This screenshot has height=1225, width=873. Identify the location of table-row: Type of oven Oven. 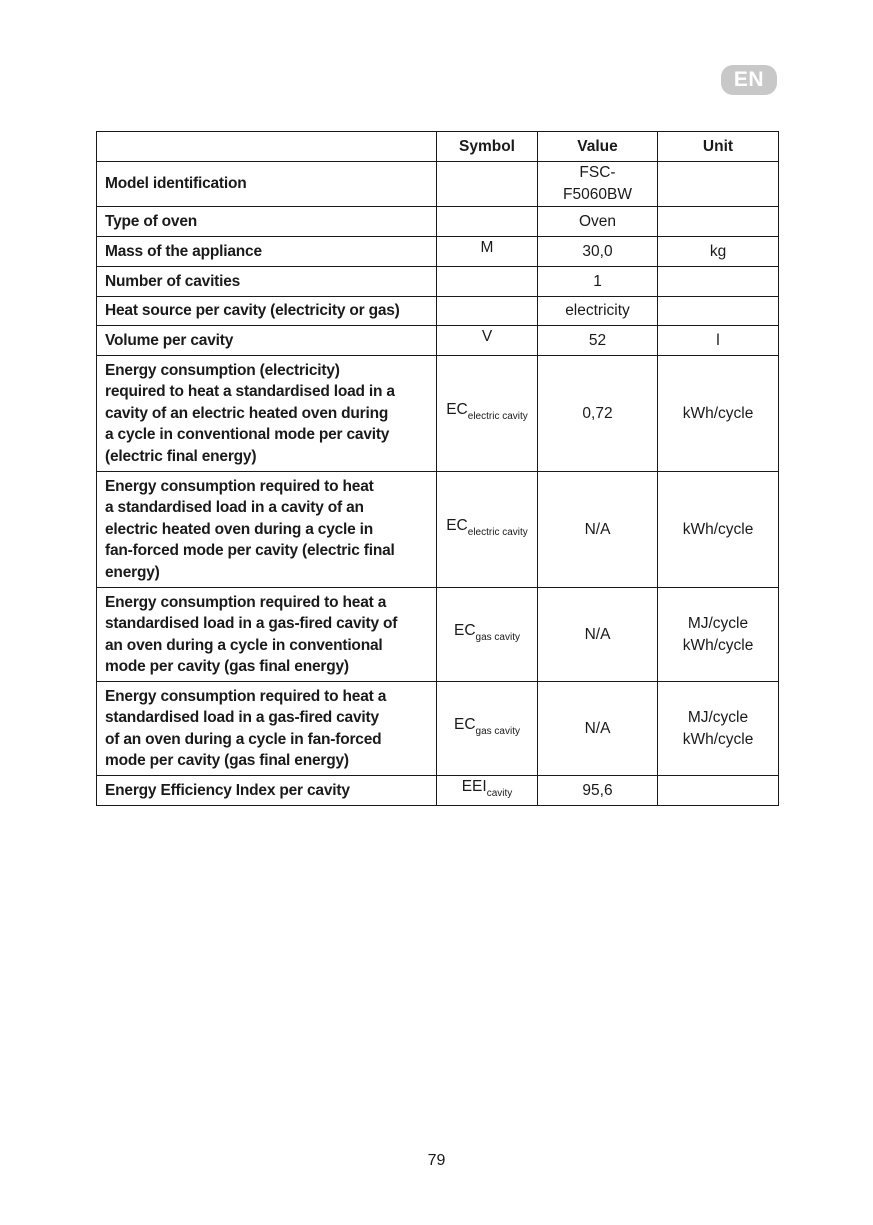
(437, 221).